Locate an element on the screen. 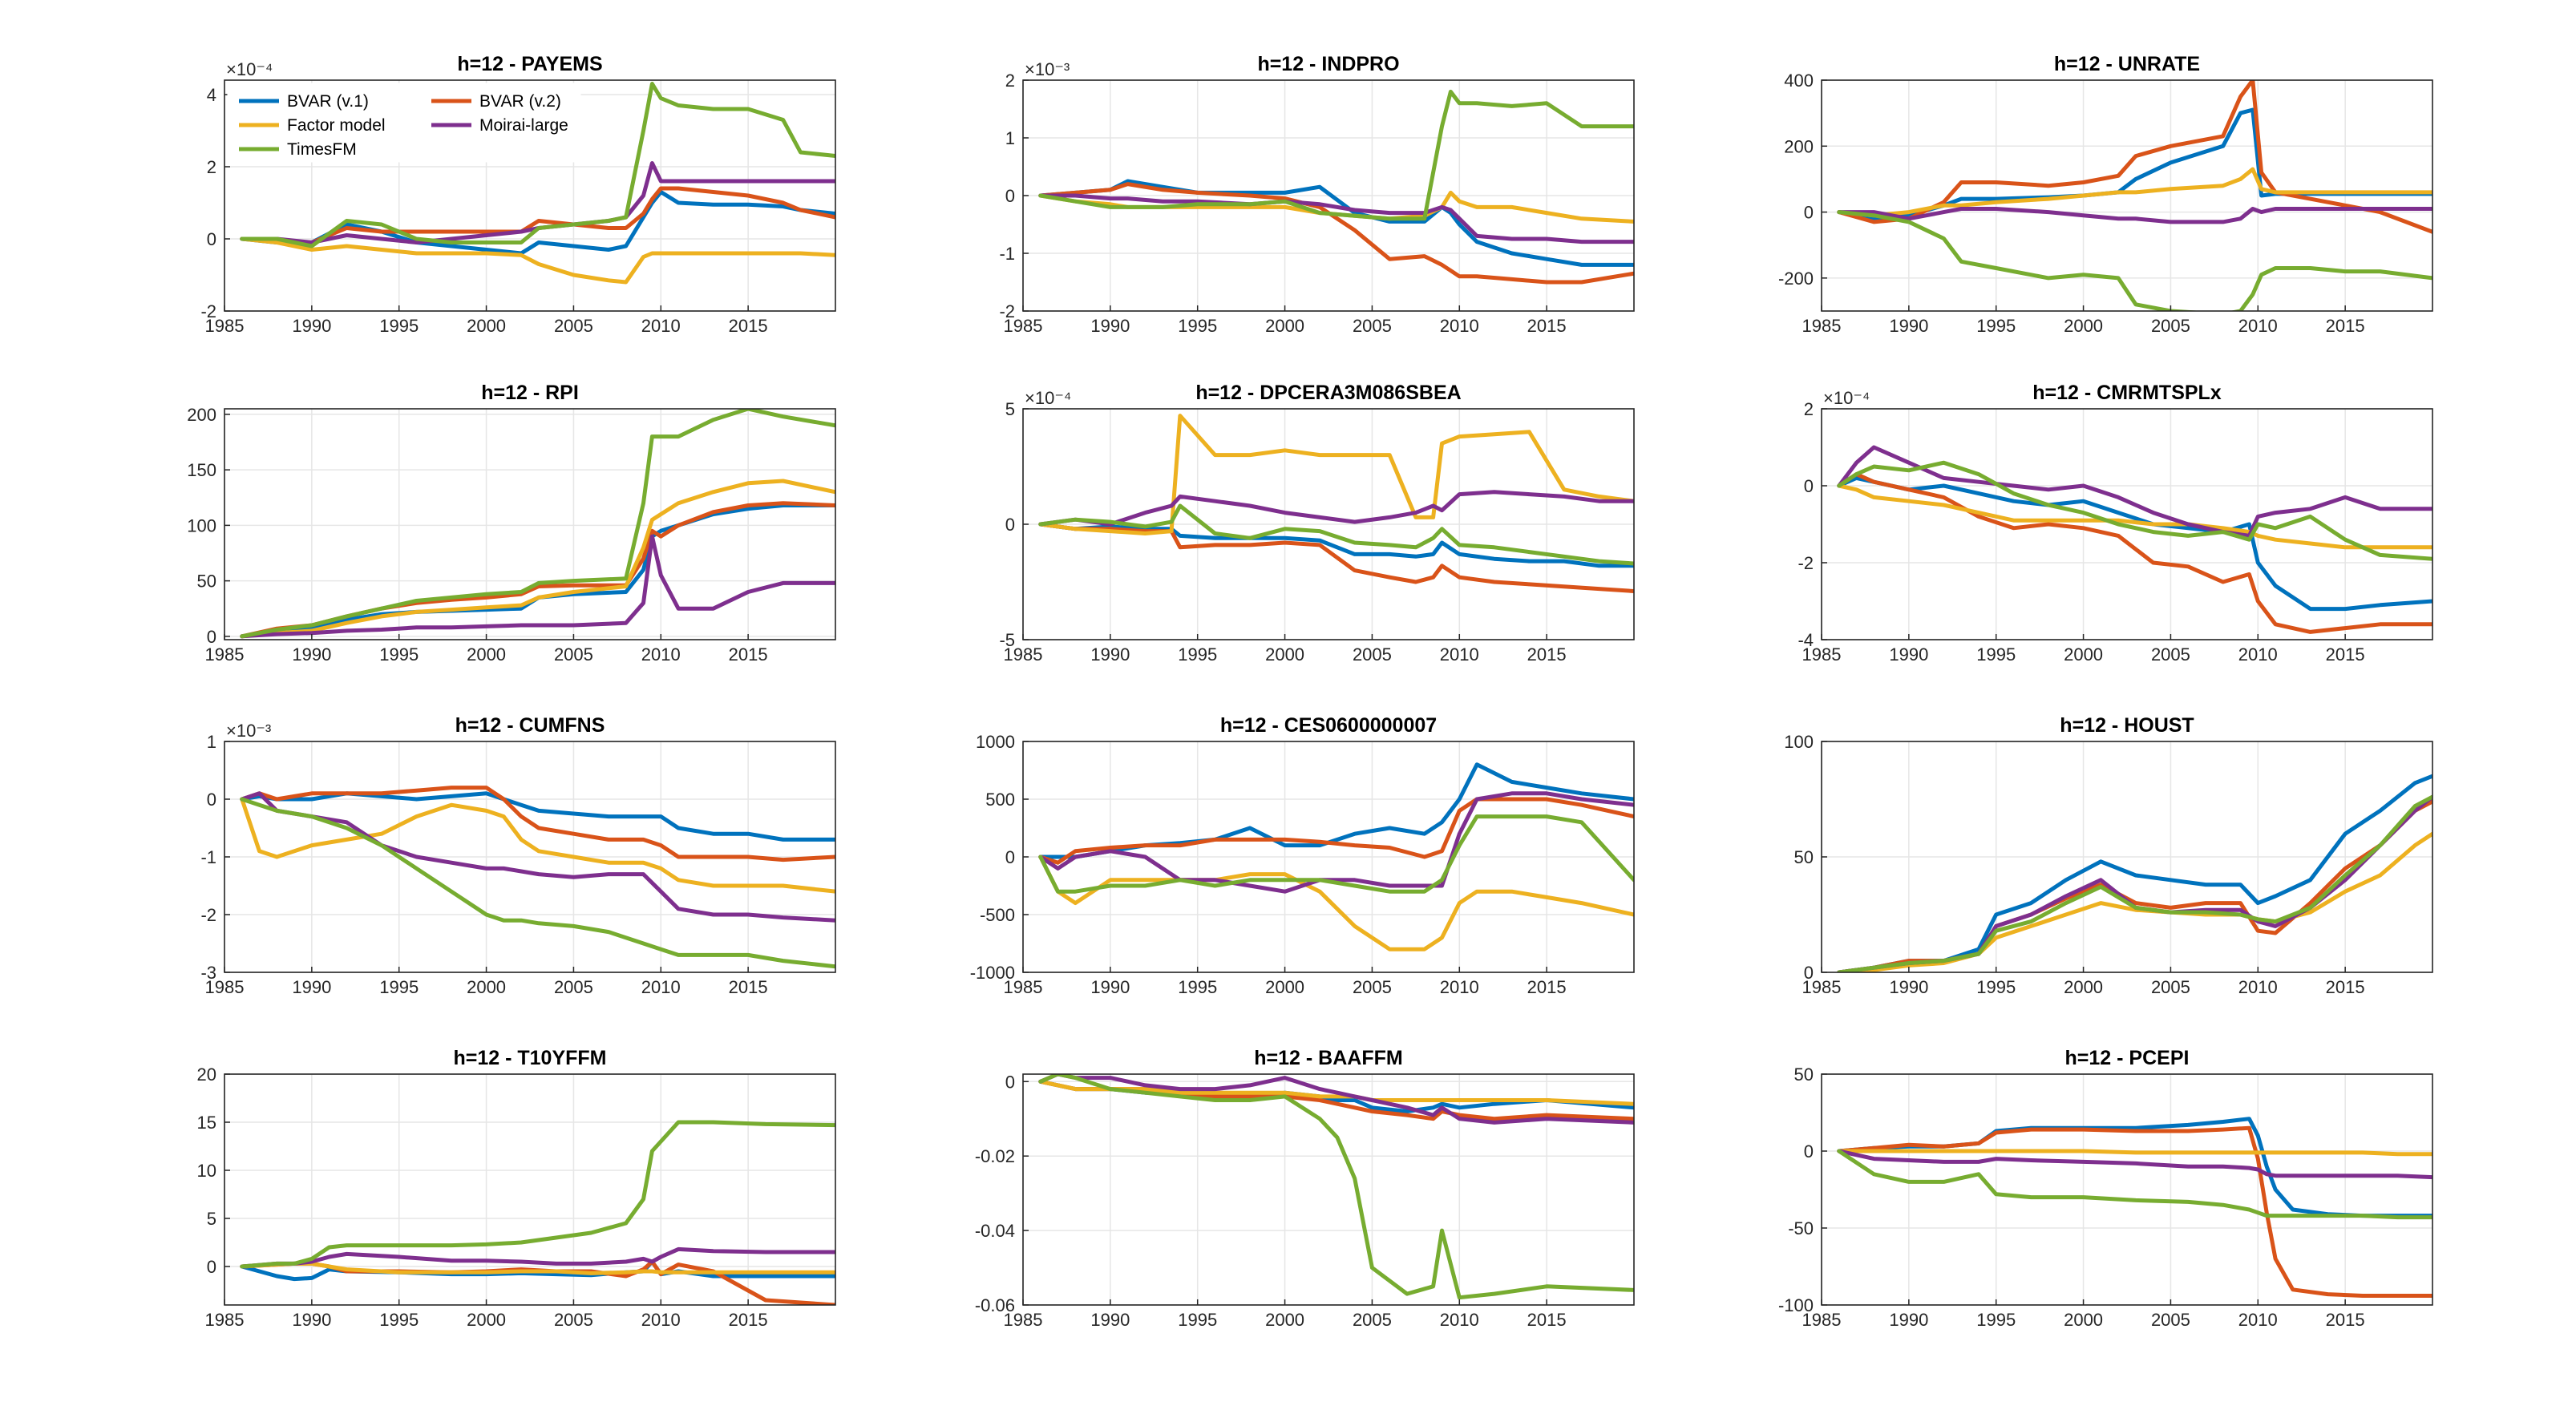  y-tick-label: 5 is located at coordinates (1010, 409).